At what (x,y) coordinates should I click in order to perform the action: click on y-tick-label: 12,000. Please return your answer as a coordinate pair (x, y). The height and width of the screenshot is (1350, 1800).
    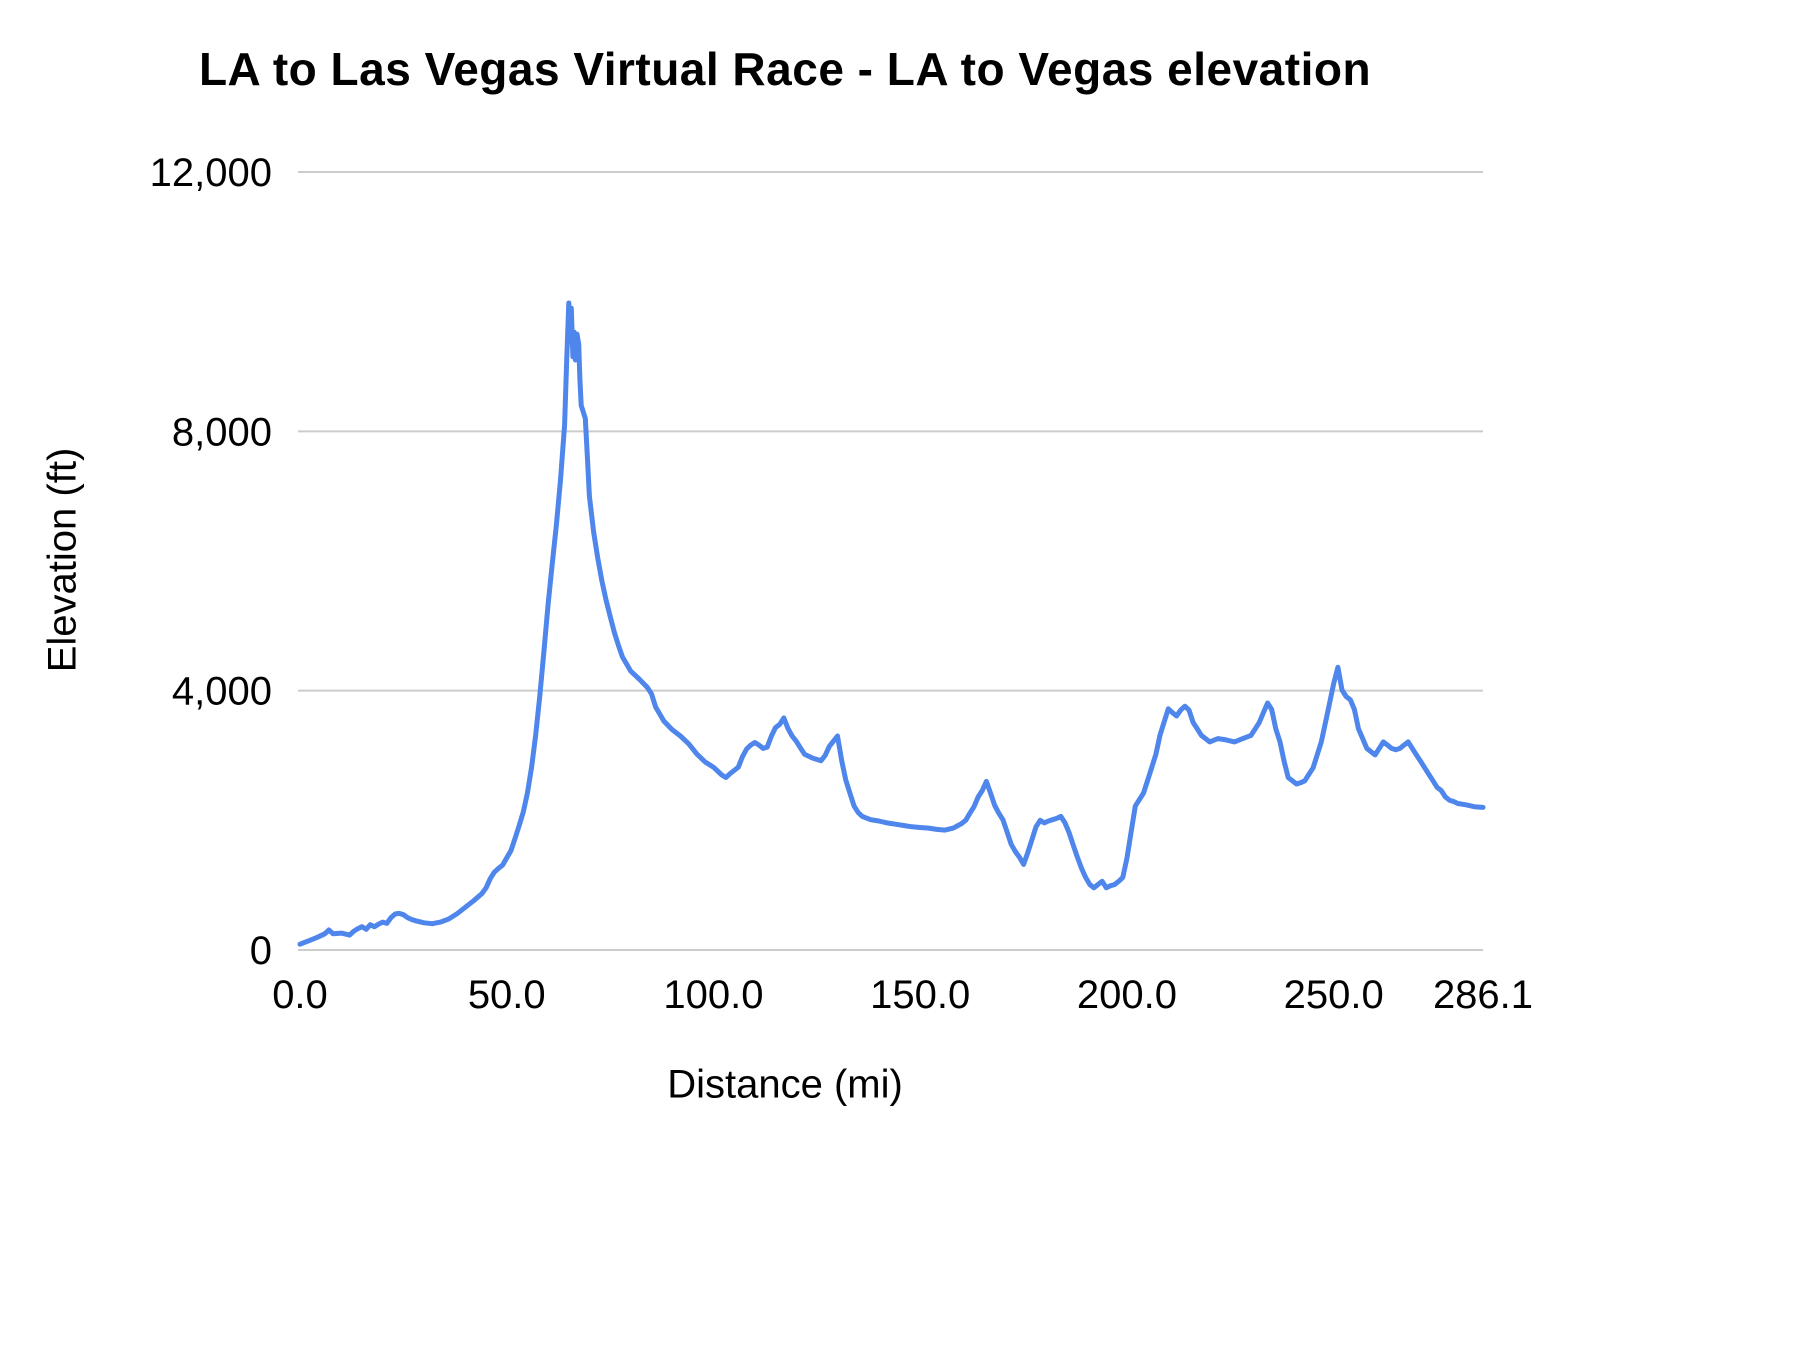
    Looking at the image, I should click on (211, 173).